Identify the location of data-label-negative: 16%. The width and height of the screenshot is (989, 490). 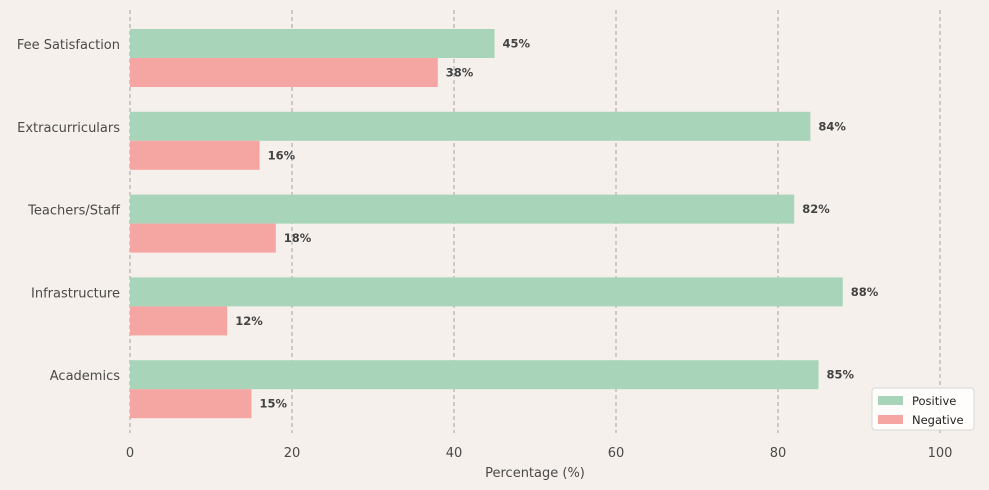
(282, 155).